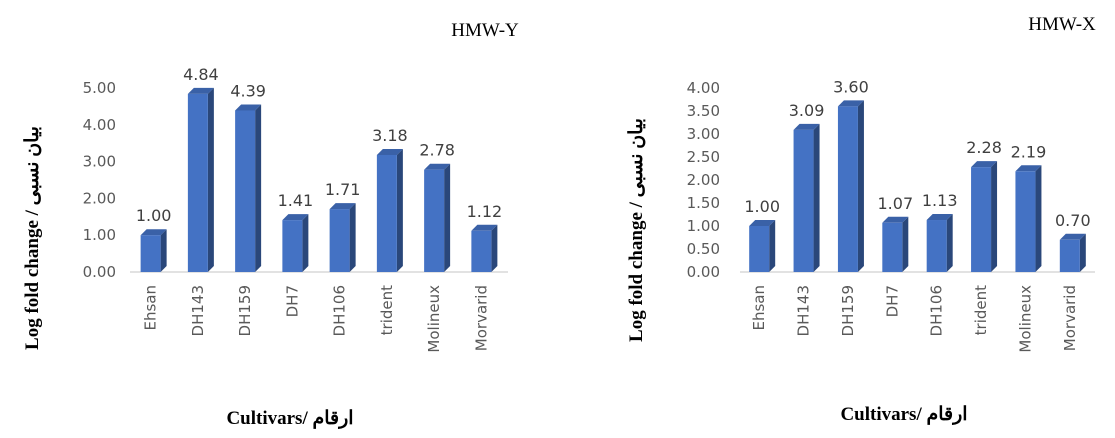 This screenshot has width=1115, height=438. Describe the element at coordinates (296, 200) in the screenshot. I see `data-label: 1.41` at that location.